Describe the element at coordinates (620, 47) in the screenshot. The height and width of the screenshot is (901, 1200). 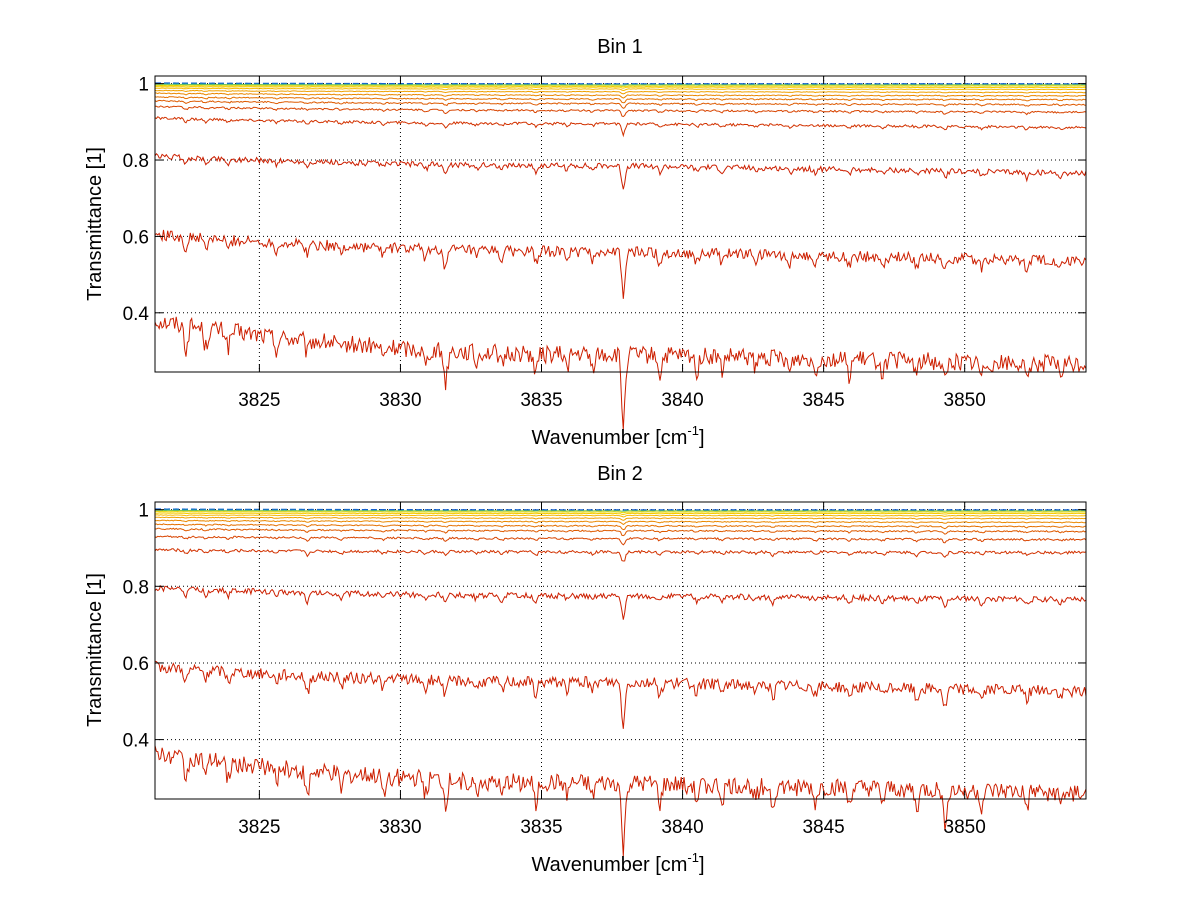
I see `chart-title: Bin 1` at that location.